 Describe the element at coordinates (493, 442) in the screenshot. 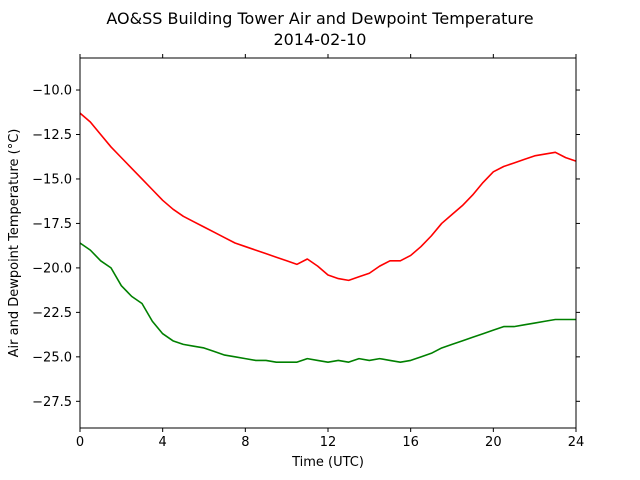

I see `x-tick-label: 20` at that location.